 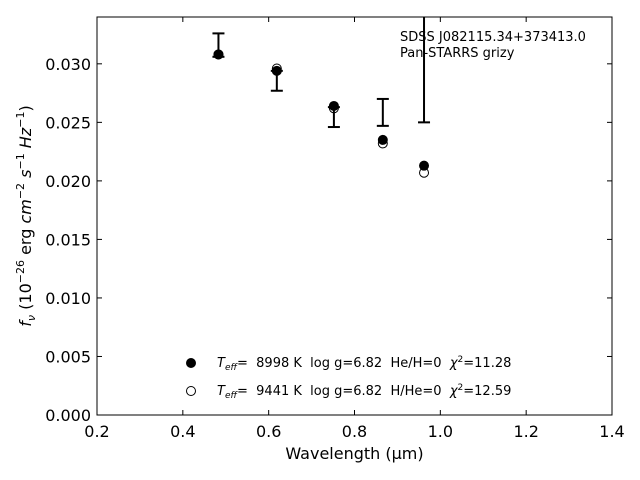 What do you see at coordinates (26, 215) in the screenshot?
I see `y-axis-label: fν (10−26 erg cm−2 s−1 Hz−1)` at bounding box center [26, 215].